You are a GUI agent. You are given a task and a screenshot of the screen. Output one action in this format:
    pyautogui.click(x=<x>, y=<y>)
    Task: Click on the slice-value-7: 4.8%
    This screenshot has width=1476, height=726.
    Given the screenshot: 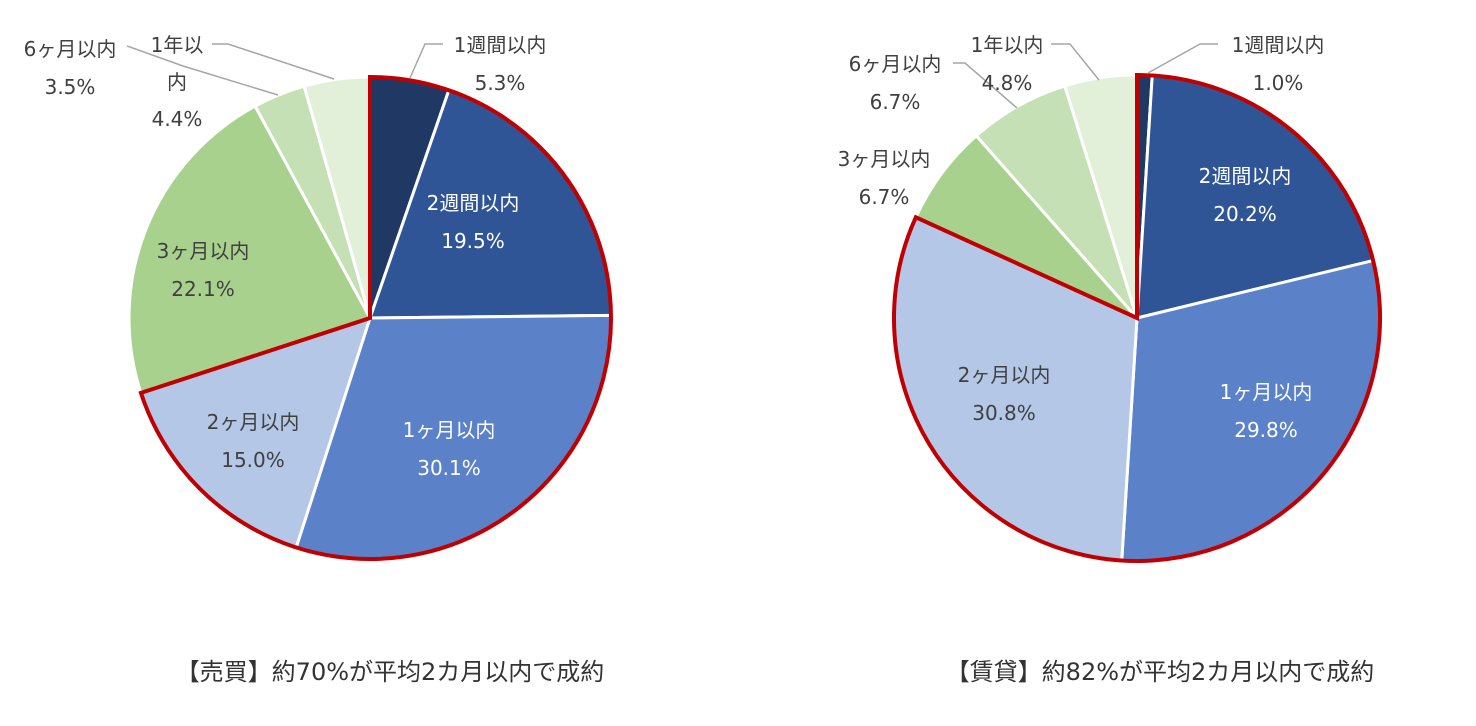 What is the action you would take?
    pyautogui.click(x=1007, y=83)
    